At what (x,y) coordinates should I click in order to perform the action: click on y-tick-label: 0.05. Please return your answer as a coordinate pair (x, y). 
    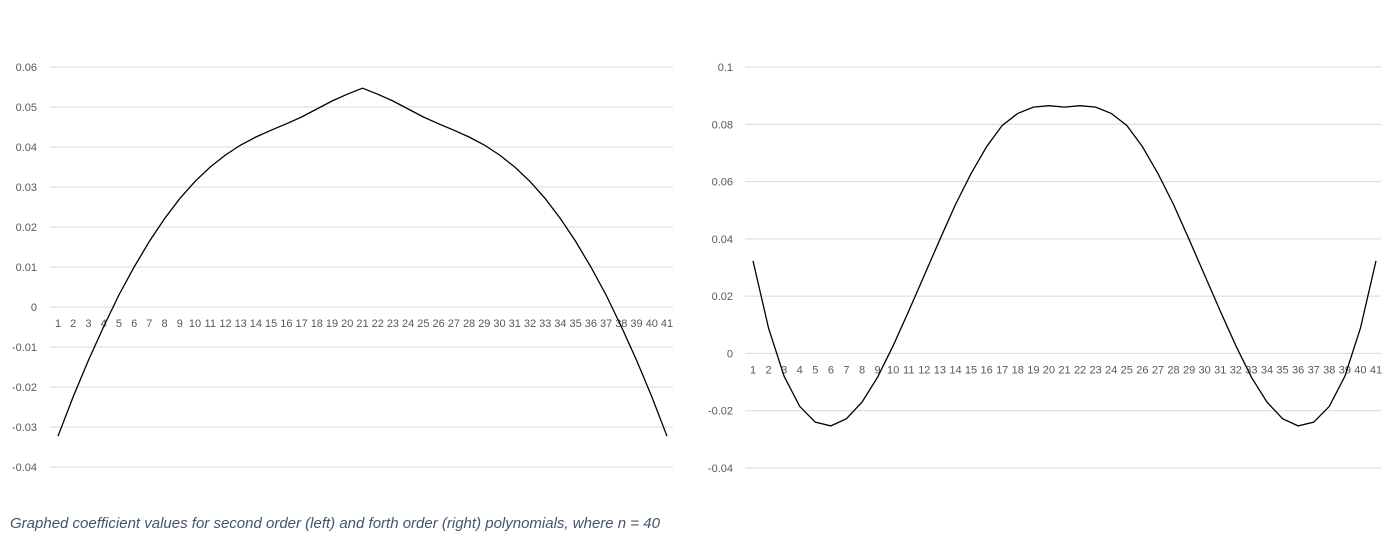
    Looking at the image, I should click on (26, 108).